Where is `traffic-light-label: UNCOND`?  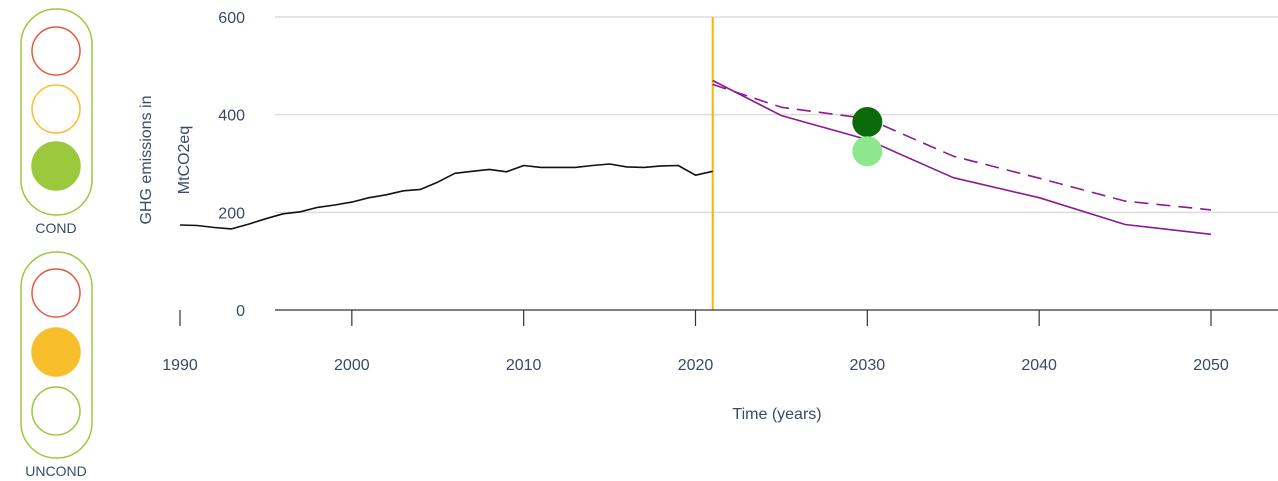 traffic-light-label: UNCOND is located at coordinates (55, 471).